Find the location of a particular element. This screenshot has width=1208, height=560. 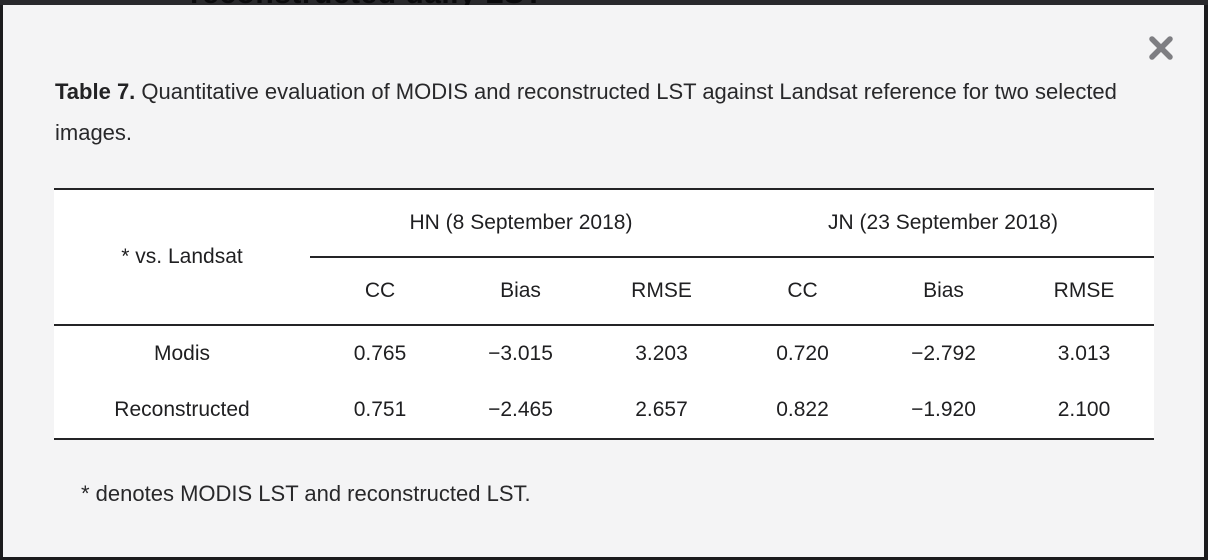

group-header-hn: HN (8 September 2018) is located at coordinates (521, 223).